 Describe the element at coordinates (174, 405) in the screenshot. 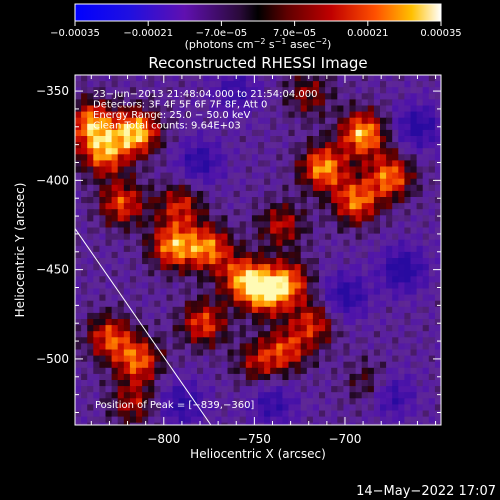

I see `peak-position-label: Position of Peak = [−839,−360]` at that location.